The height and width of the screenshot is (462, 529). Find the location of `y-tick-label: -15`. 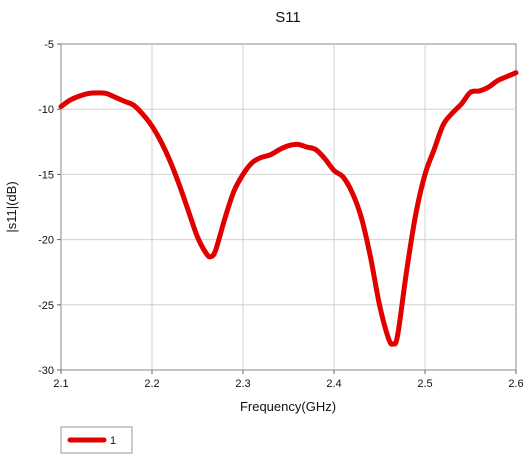

y-tick-label: -15 is located at coordinates (46, 175).